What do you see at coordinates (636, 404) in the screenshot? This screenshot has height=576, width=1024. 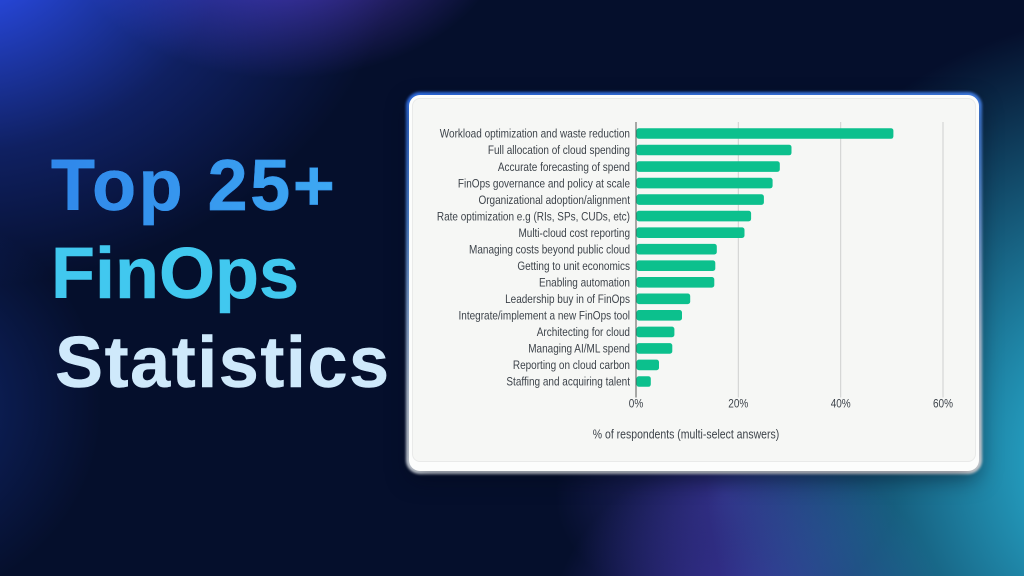 I see `svg-text: 0%` at bounding box center [636, 404].